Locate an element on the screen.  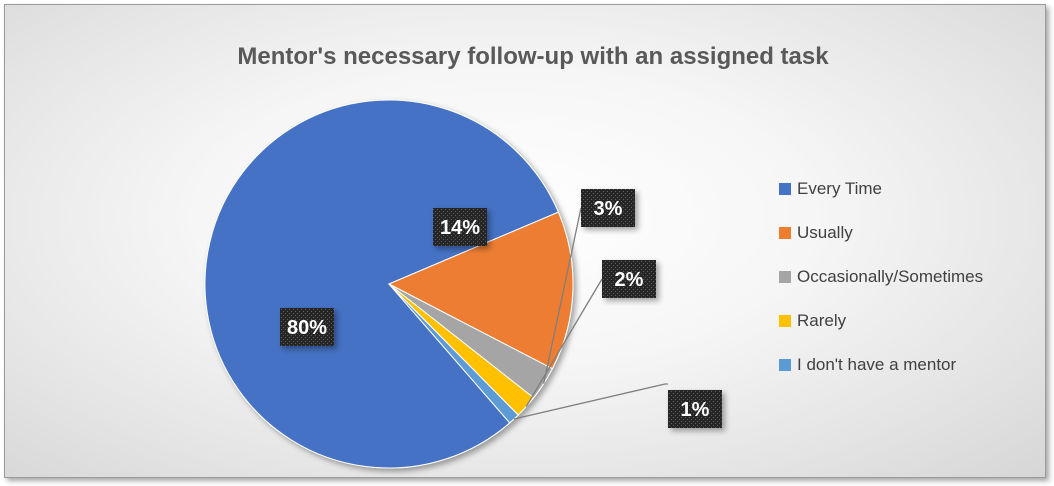
data-label-text: 80% is located at coordinates (307, 328).